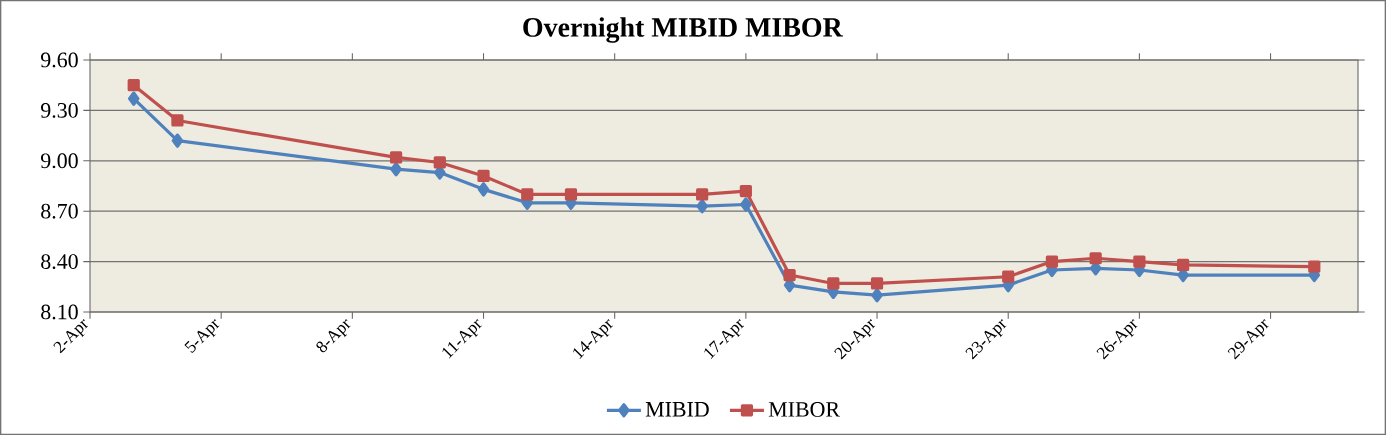 The width and height of the screenshot is (1386, 435). I want to click on legend-label: MIBOR, so click(804, 409).